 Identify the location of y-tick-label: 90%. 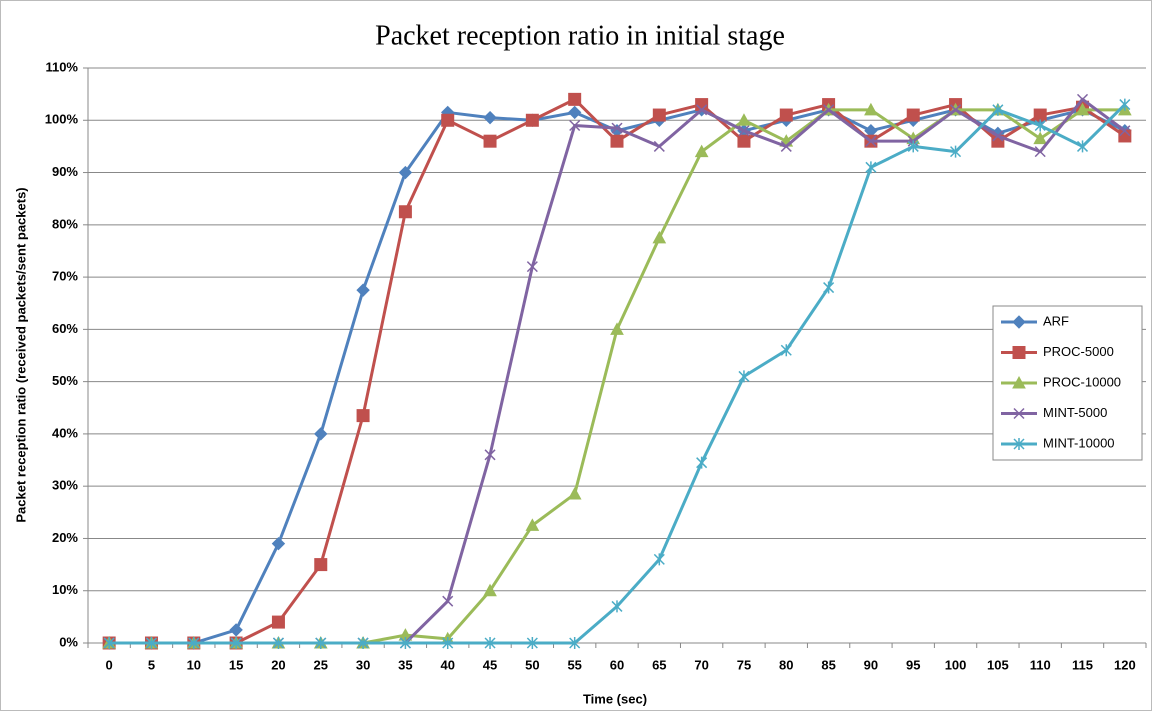
(65, 171).